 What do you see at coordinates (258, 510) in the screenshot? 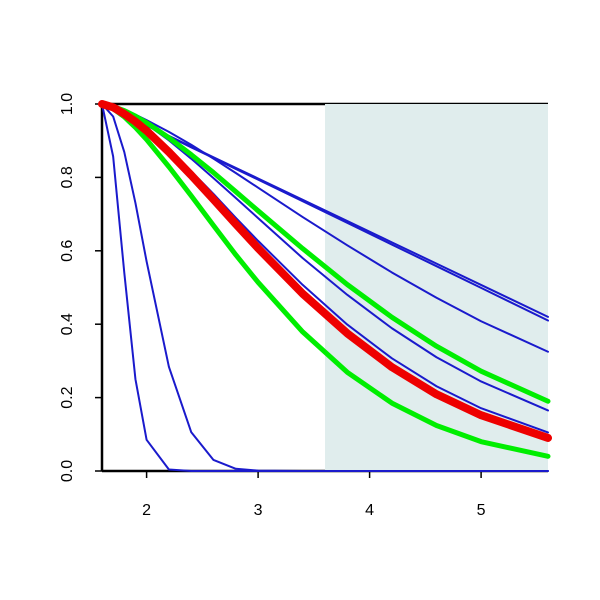
I see `x-tick-label: 3` at bounding box center [258, 510].